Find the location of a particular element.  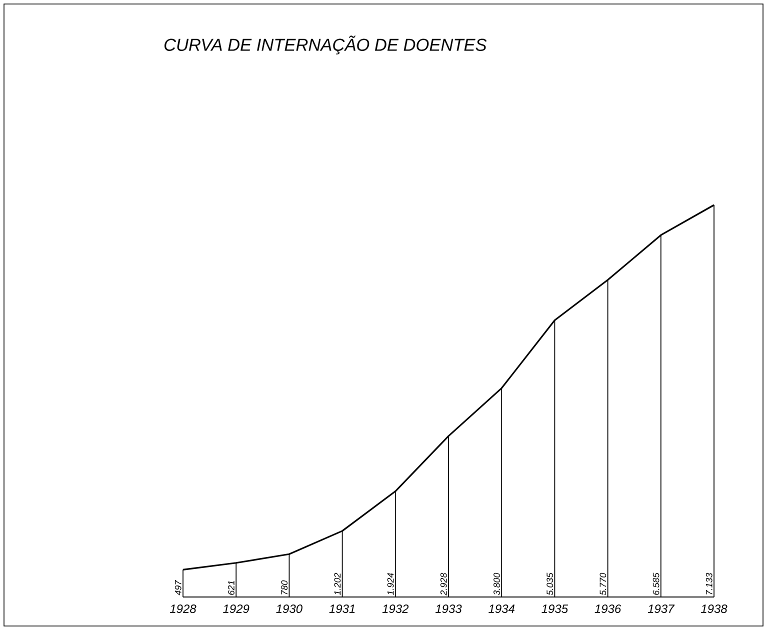

data-label: 6.585 is located at coordinates (656, 583).